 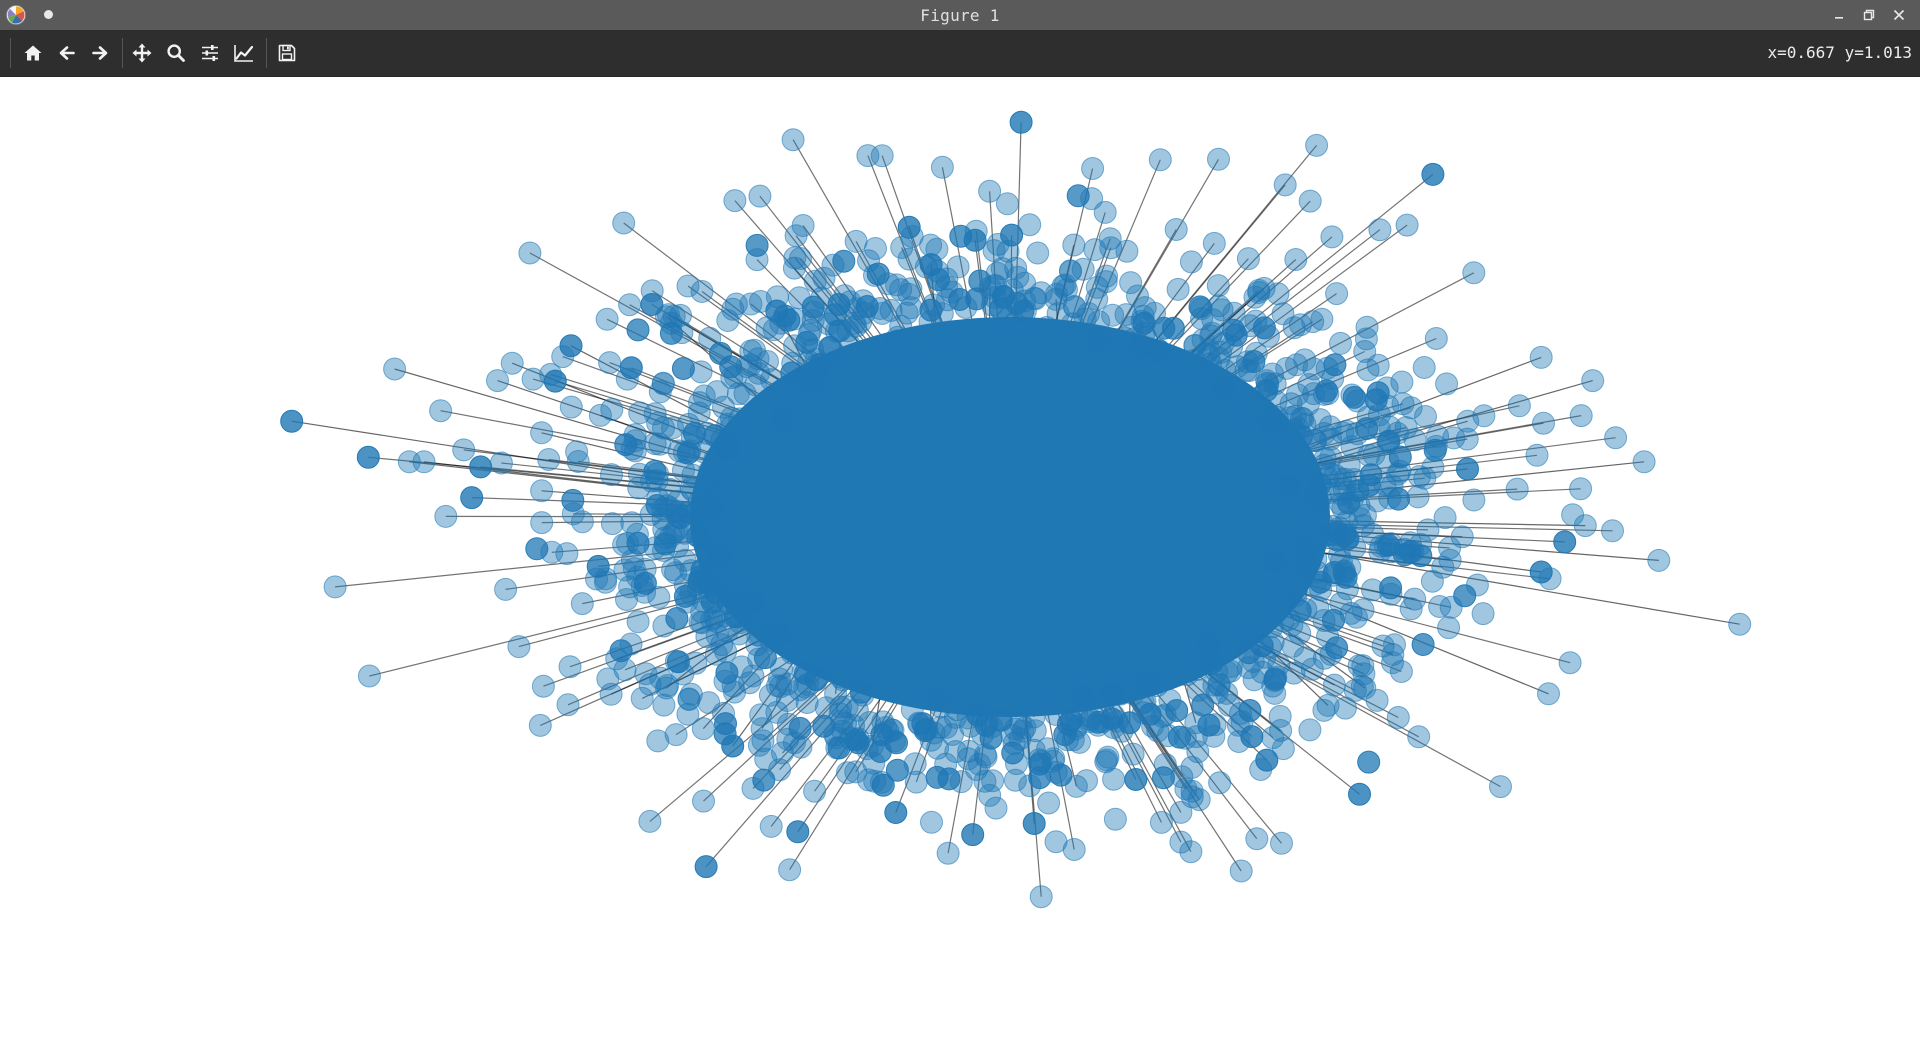 What do you see at coordinates (1839, 15) in the screenshot?
I see `minimize-button` at bounding box center [1839, 15].